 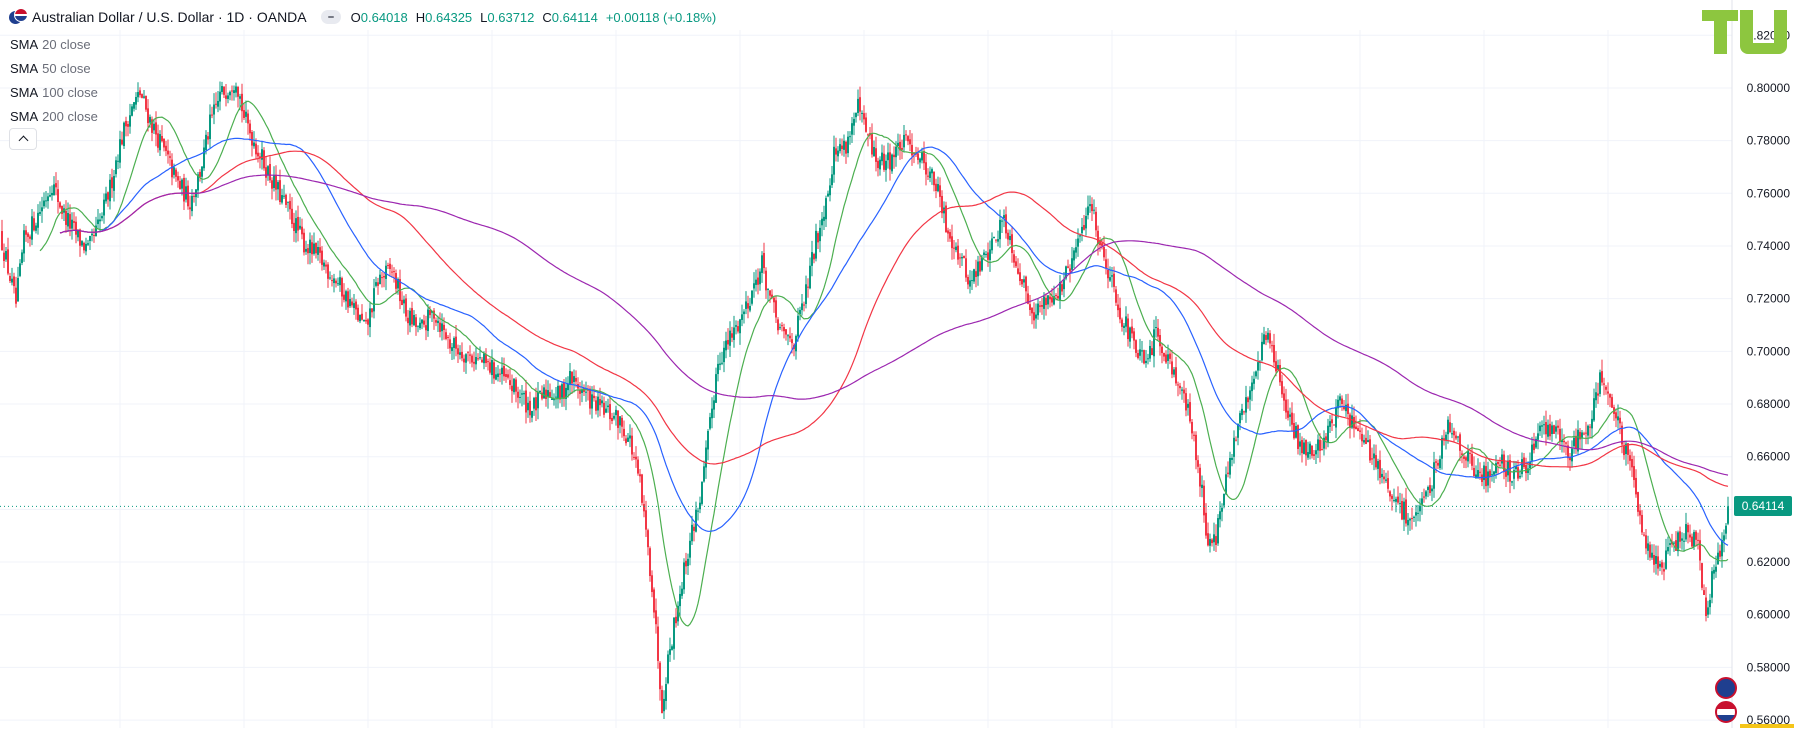 What do you see at coordinates (330, 17) in the screenshot?
I see `symbol-menu-button` at bounding box center [330, 17].